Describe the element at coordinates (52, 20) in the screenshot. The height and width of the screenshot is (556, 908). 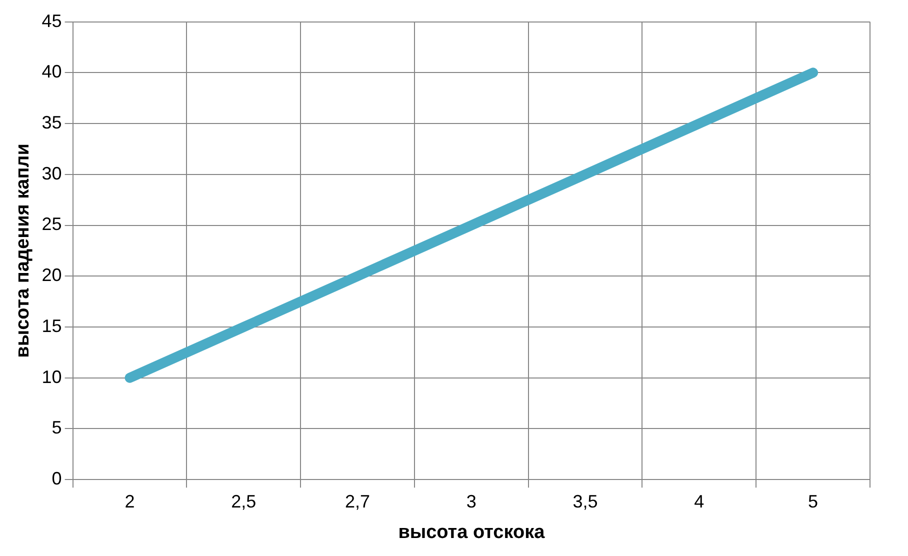
I see `y-tick-label: 45` at that location.